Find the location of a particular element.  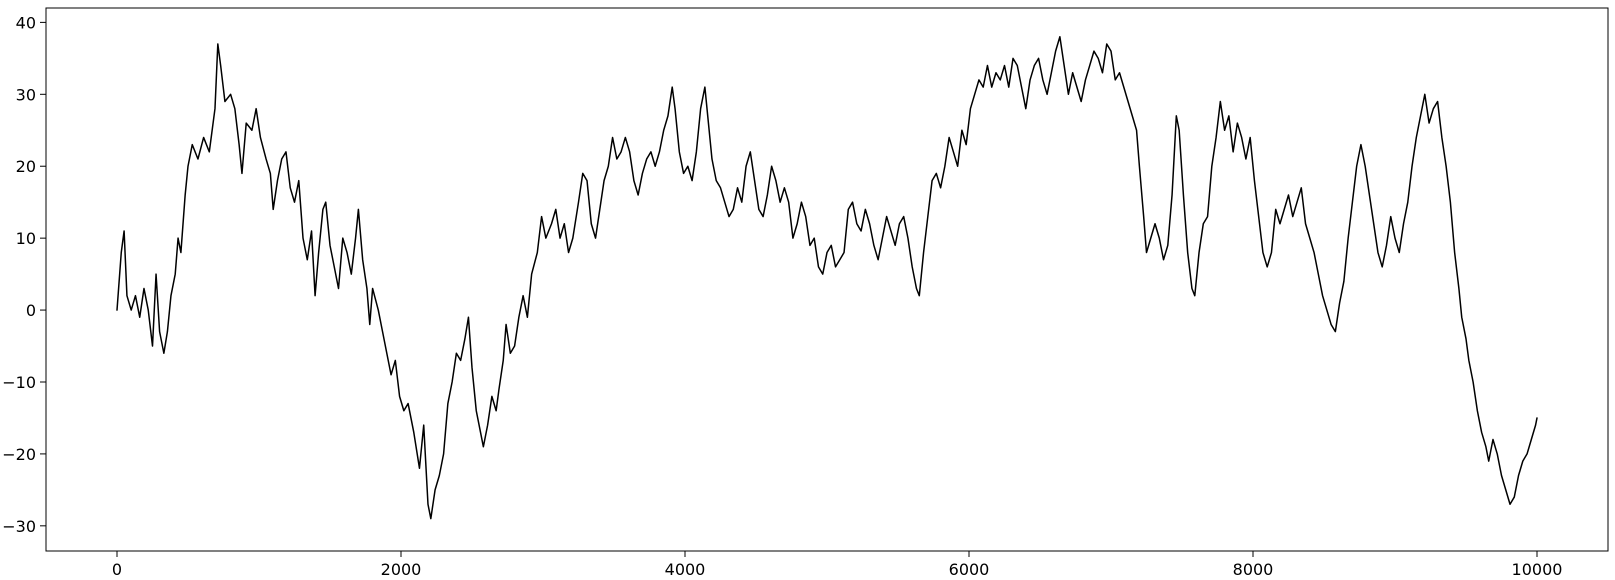

x-tick-label: 10000 is located at coordinates (1537, 569).